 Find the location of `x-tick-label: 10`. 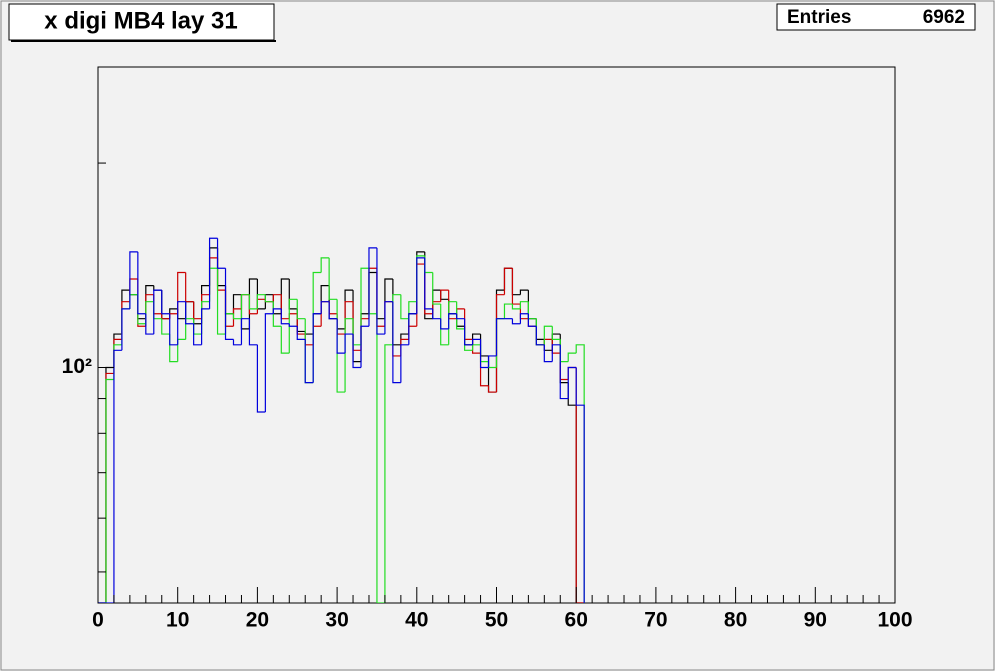

x-tick-label: 10 is located at coordinates (177, 620).